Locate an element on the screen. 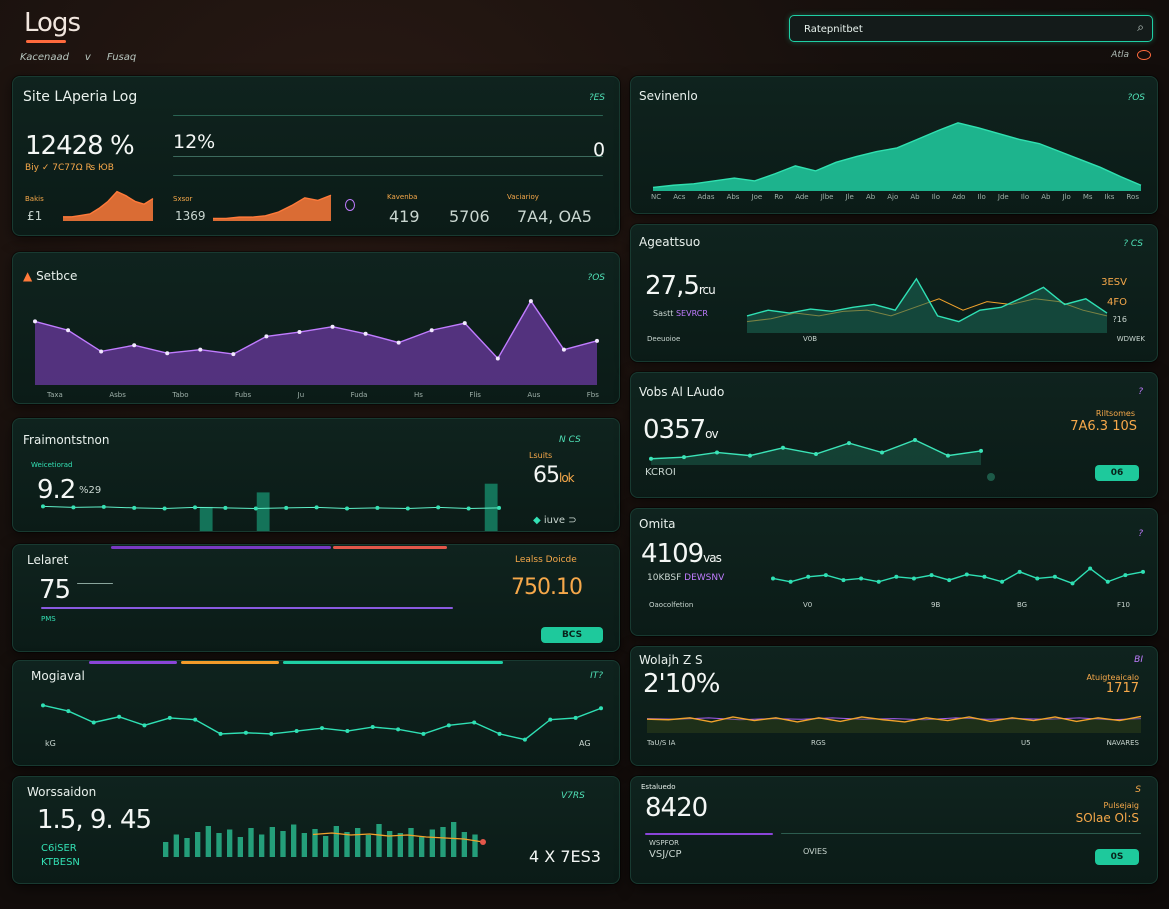 The width and height of the screenshot is (1169, 909). panel-meta: ?ES is located at coordinates (596, 98).